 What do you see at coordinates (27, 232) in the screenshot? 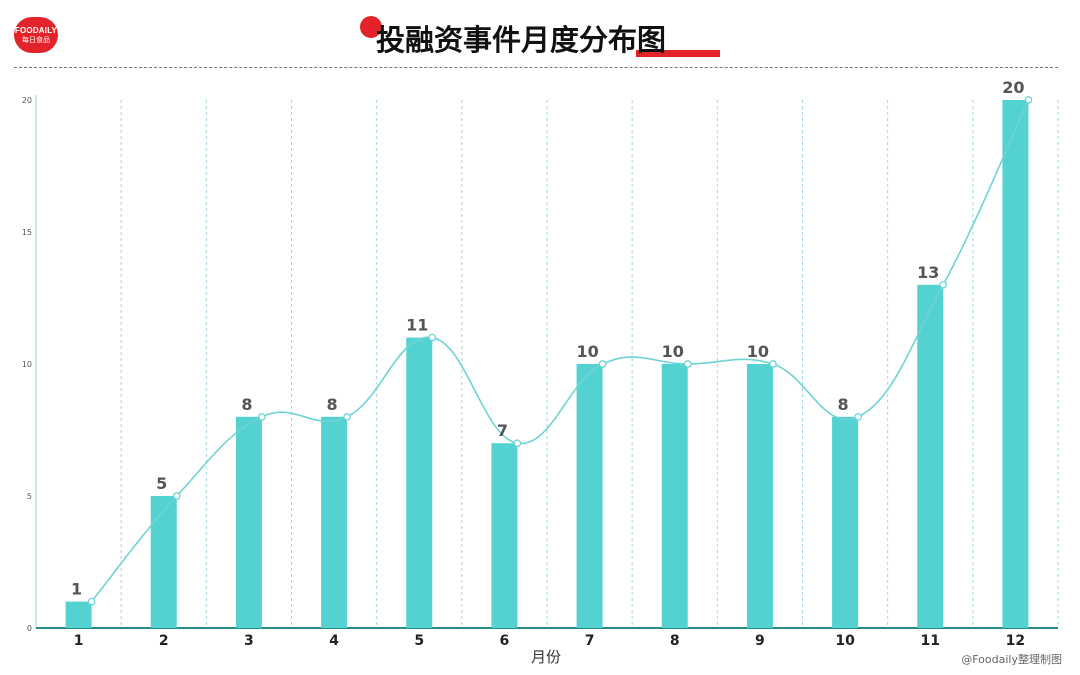
I see `y-tick-label: 15` at bounding box center [27, 232].